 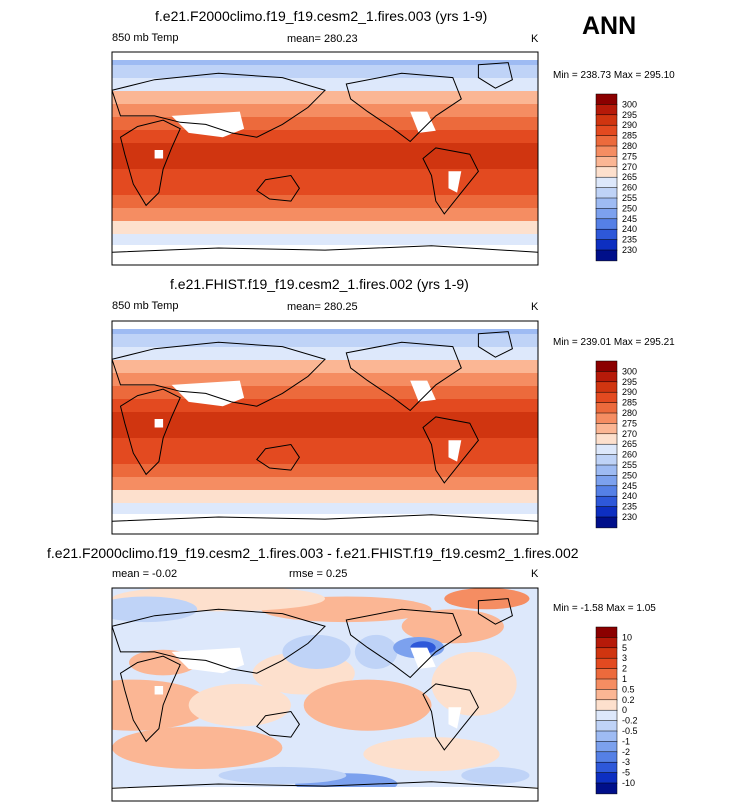 What do you see at coordinates (159, 690) in the screenshot?
I see `panel3-masked-terrain` at bounding box center [159, 690].